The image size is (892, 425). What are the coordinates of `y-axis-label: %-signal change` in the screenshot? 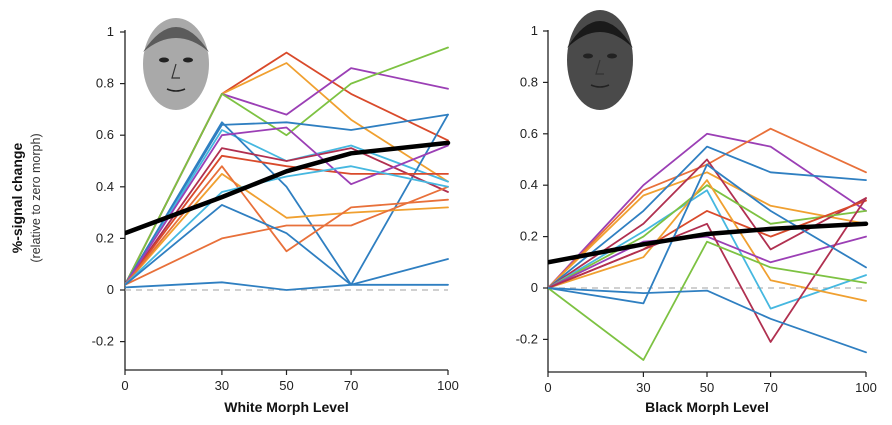 It's located at (17, 198).